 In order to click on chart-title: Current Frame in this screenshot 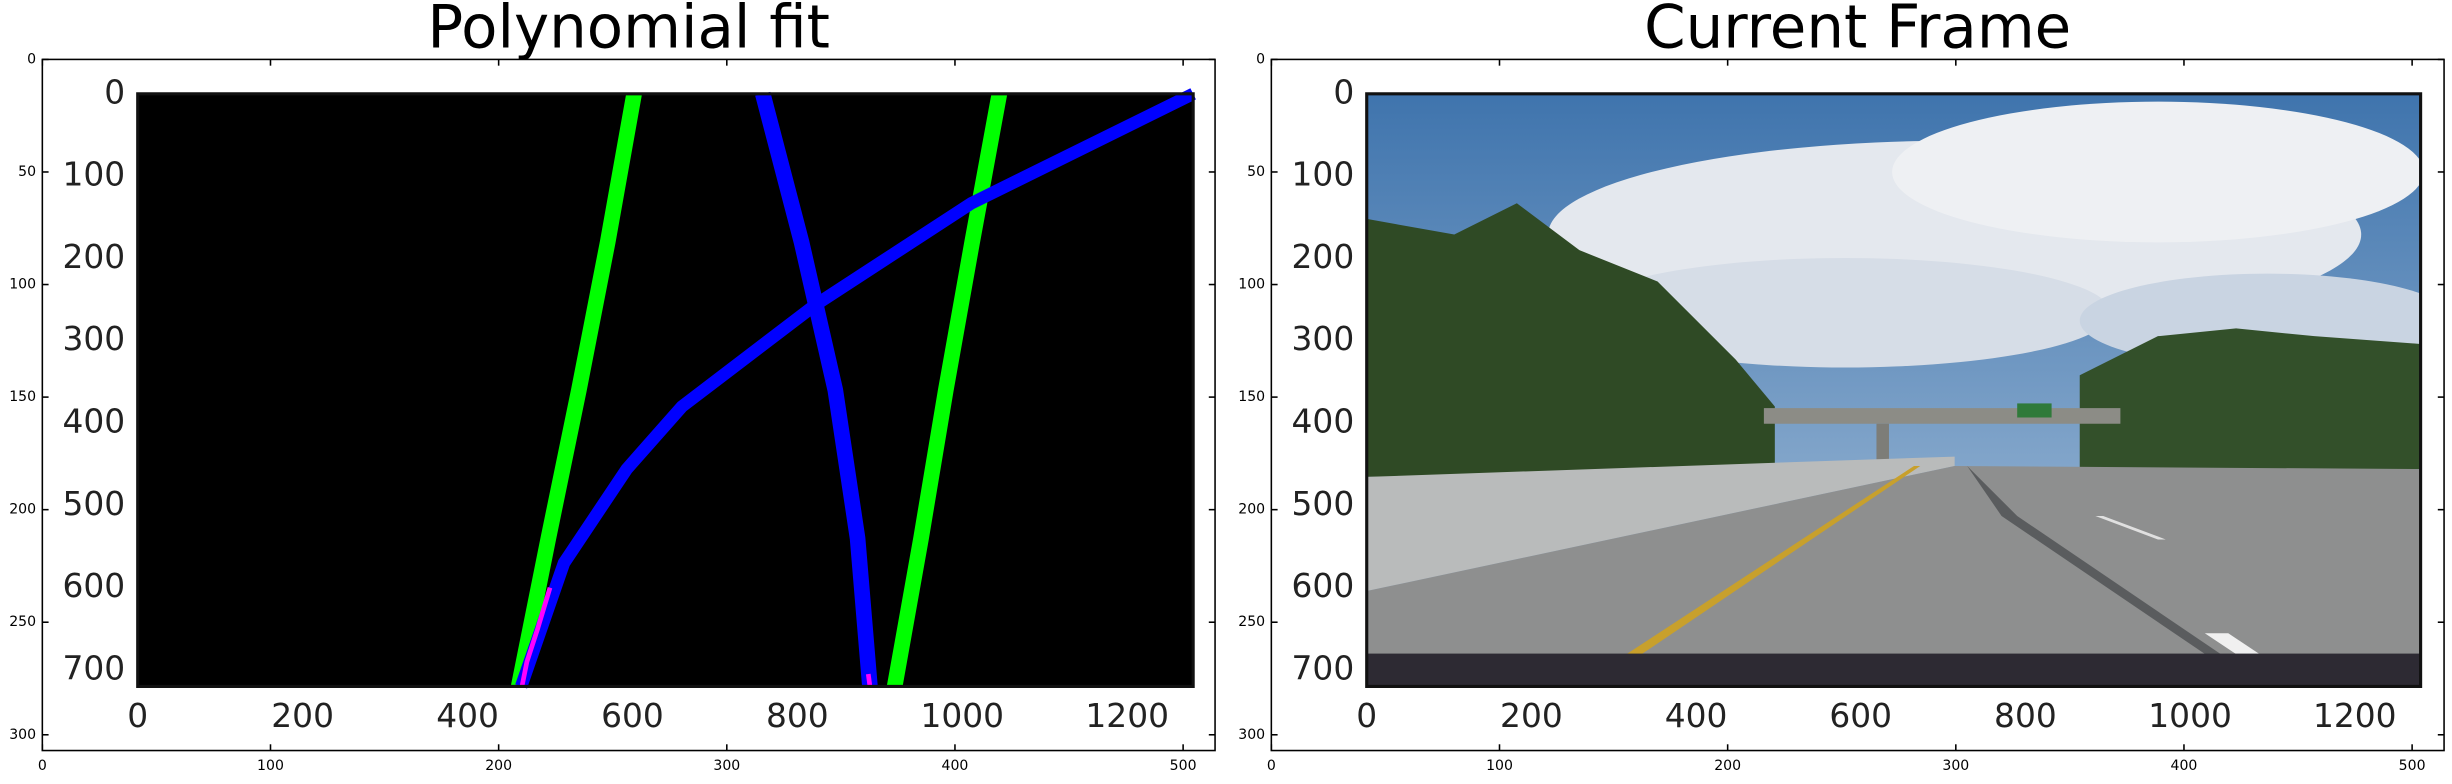, I will do `click(1857, 31)`.